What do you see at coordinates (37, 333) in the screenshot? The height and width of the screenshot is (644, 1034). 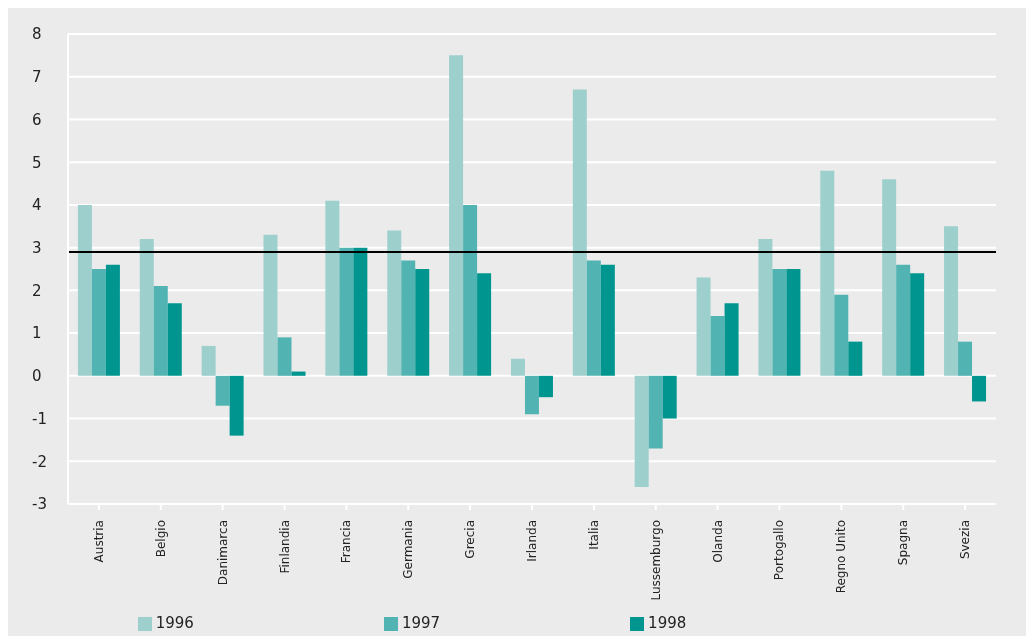 I see `y-tick-label: 1` at bounding box center [37, 333].